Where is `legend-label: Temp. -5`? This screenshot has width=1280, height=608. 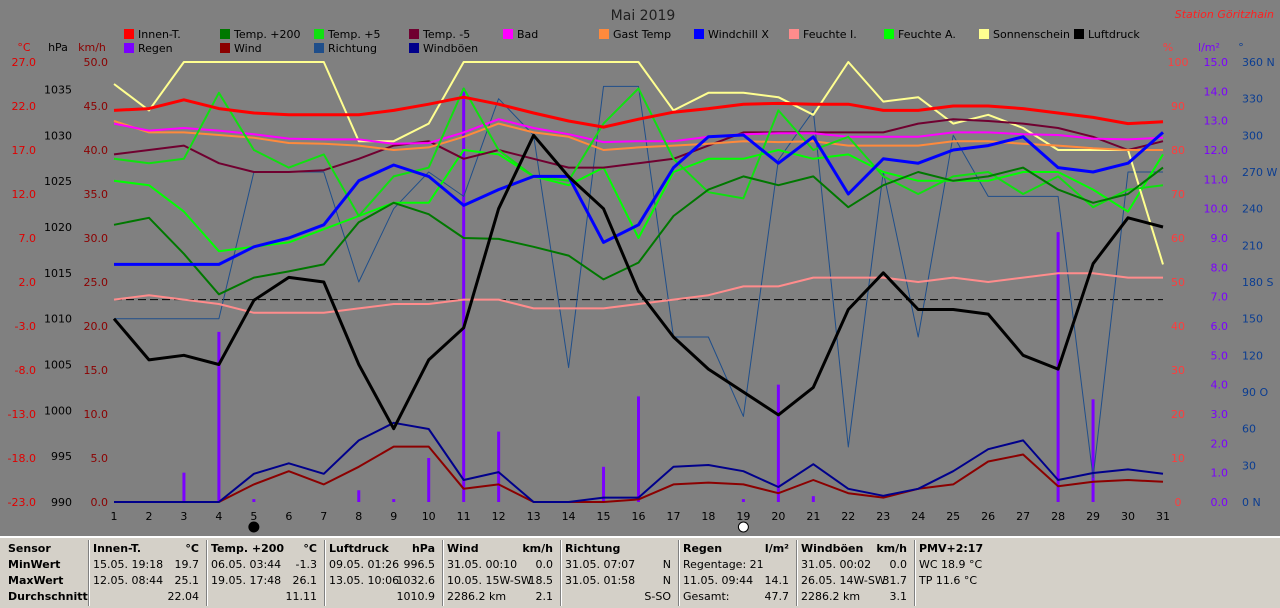
legend-label: Temp. -5 is located at coordinates (446, 34).